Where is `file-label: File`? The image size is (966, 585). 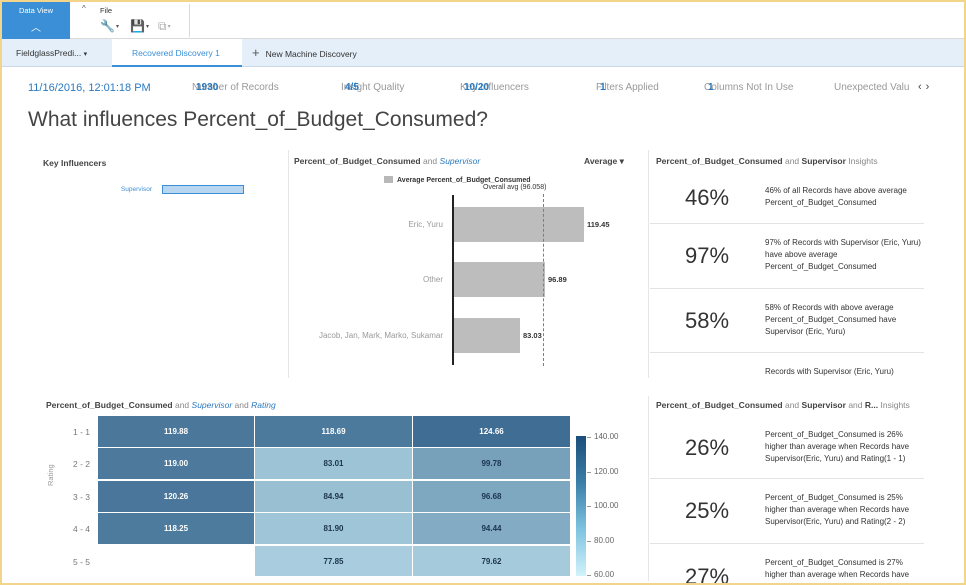
file-label: File is located at coordinates (106, 10).